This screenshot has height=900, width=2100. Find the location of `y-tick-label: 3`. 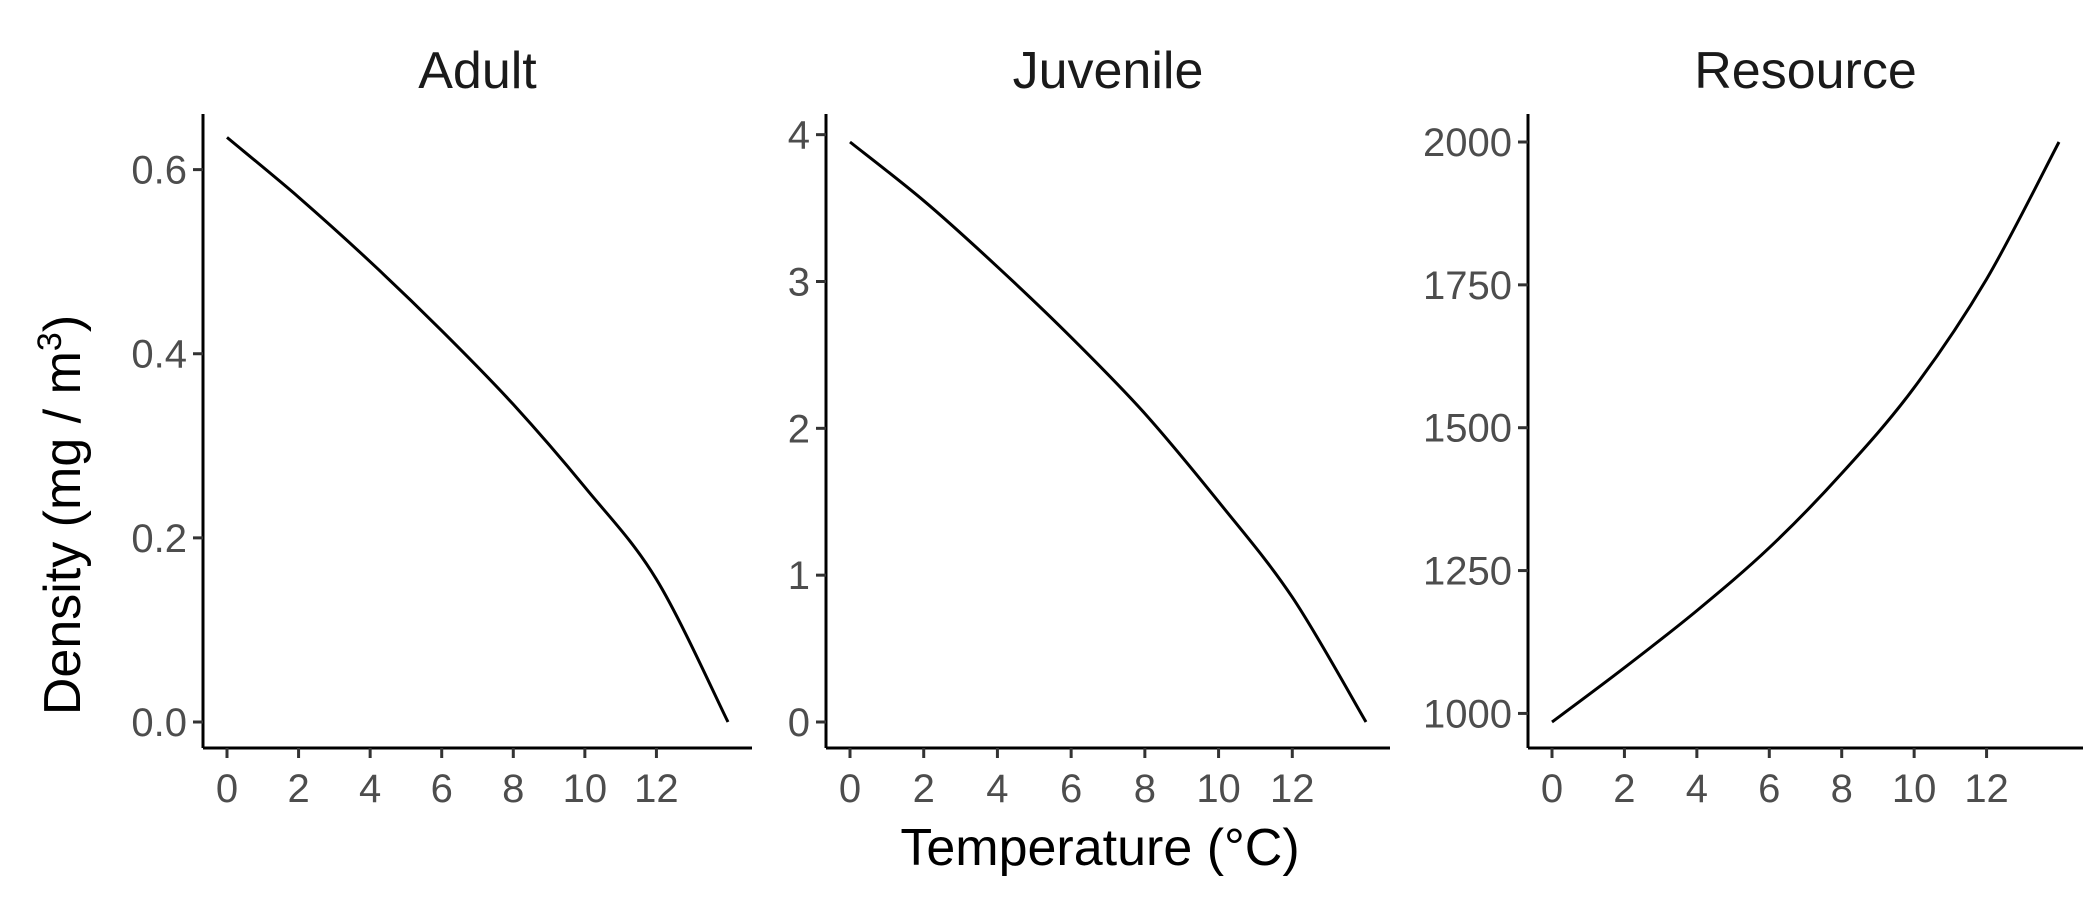

y-tick-label: 3 is located at coordinates (799, 282).